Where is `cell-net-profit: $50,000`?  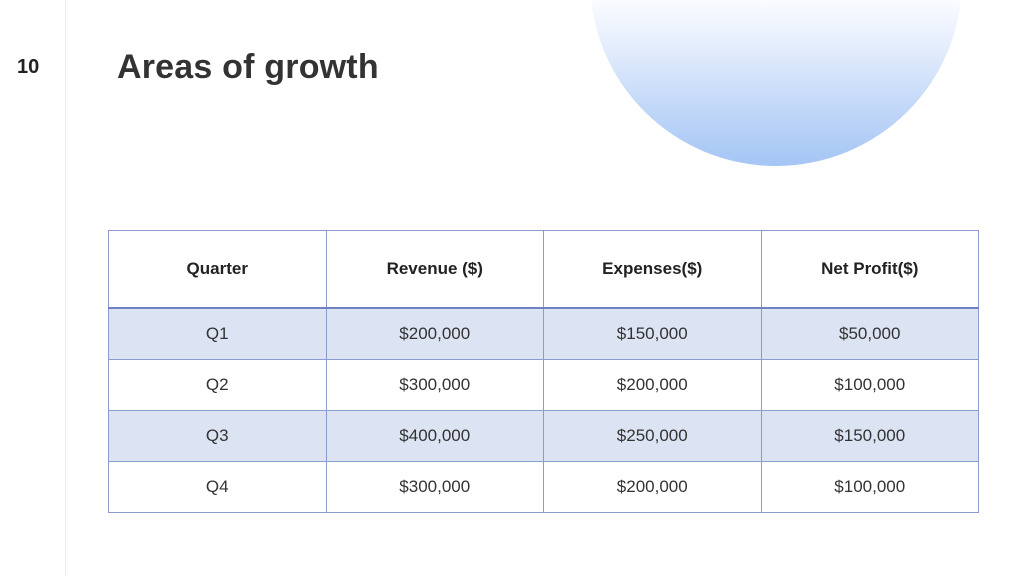 cell-net-profit: $50,000 is located at coordinates (869, 333).